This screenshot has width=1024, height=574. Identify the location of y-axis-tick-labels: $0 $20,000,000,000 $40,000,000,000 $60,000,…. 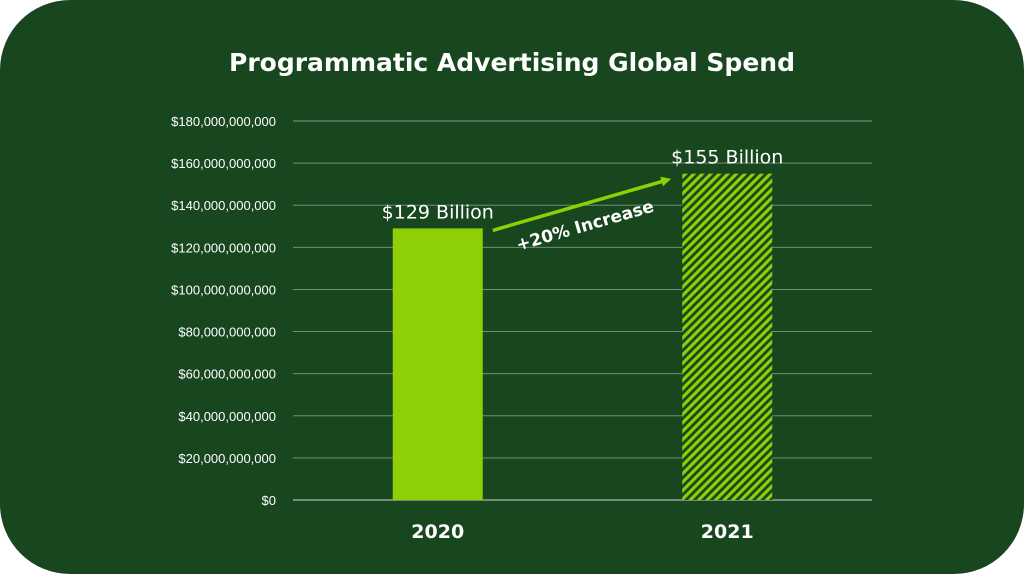
(223, 311).